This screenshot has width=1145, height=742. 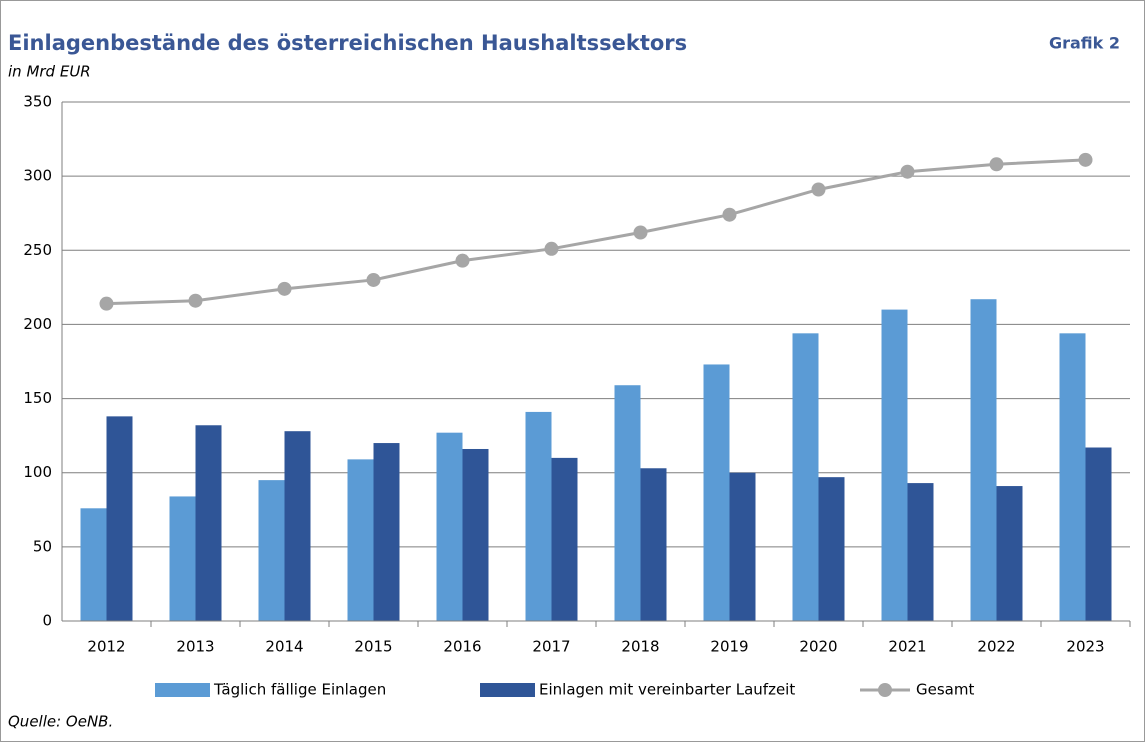 I want to click on y-tick-label: 0, so click(x=47, y=621).